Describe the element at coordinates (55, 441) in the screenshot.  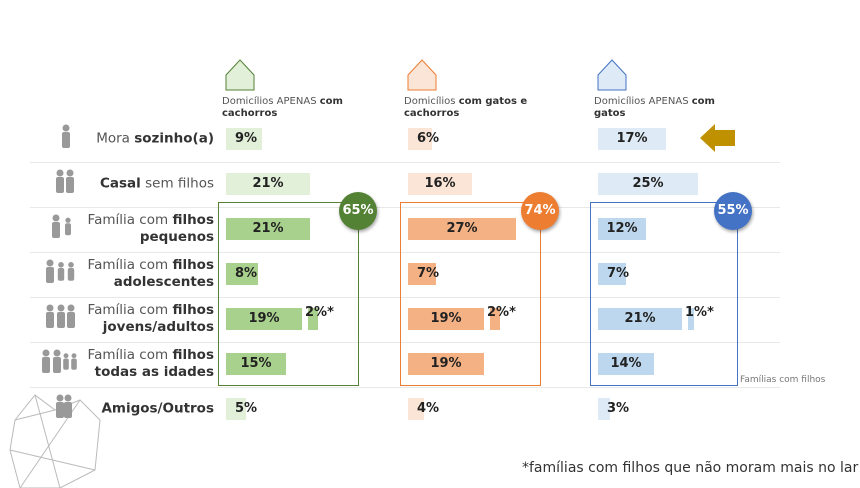
I see `cat-silhouette` at that location.